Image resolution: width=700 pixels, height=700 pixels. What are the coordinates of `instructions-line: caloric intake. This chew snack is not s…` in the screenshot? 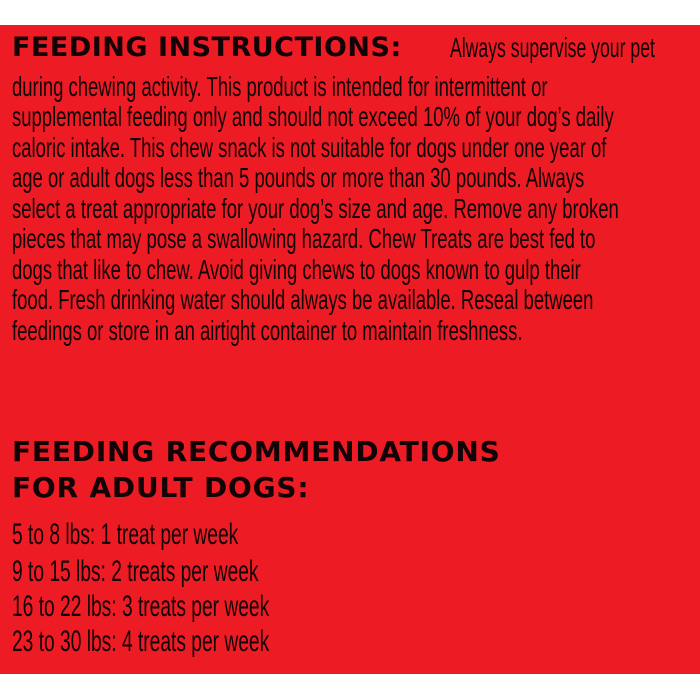 It's located at (309, 147).